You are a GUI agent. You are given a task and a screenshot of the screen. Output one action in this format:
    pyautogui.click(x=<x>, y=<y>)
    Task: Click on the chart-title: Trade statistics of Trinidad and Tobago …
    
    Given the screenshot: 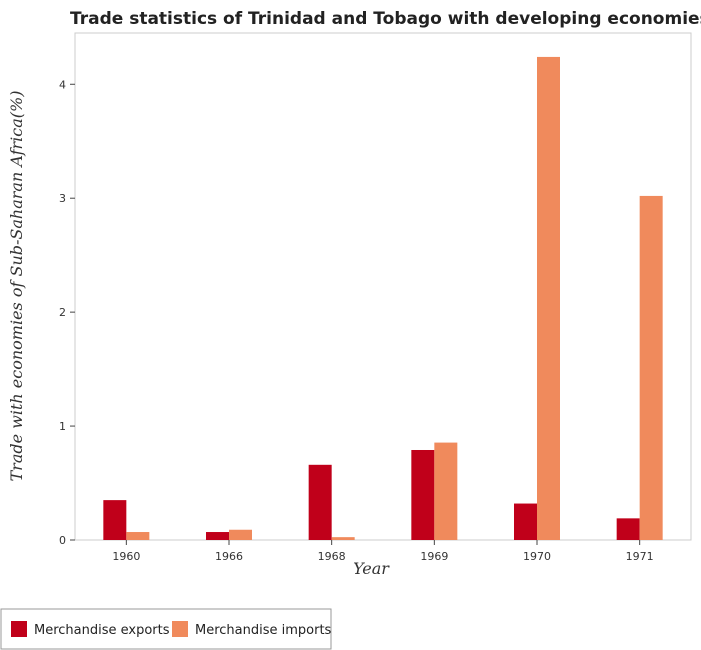 What is the action you would take?
    pyautogui.click(x=385, y=19)
    